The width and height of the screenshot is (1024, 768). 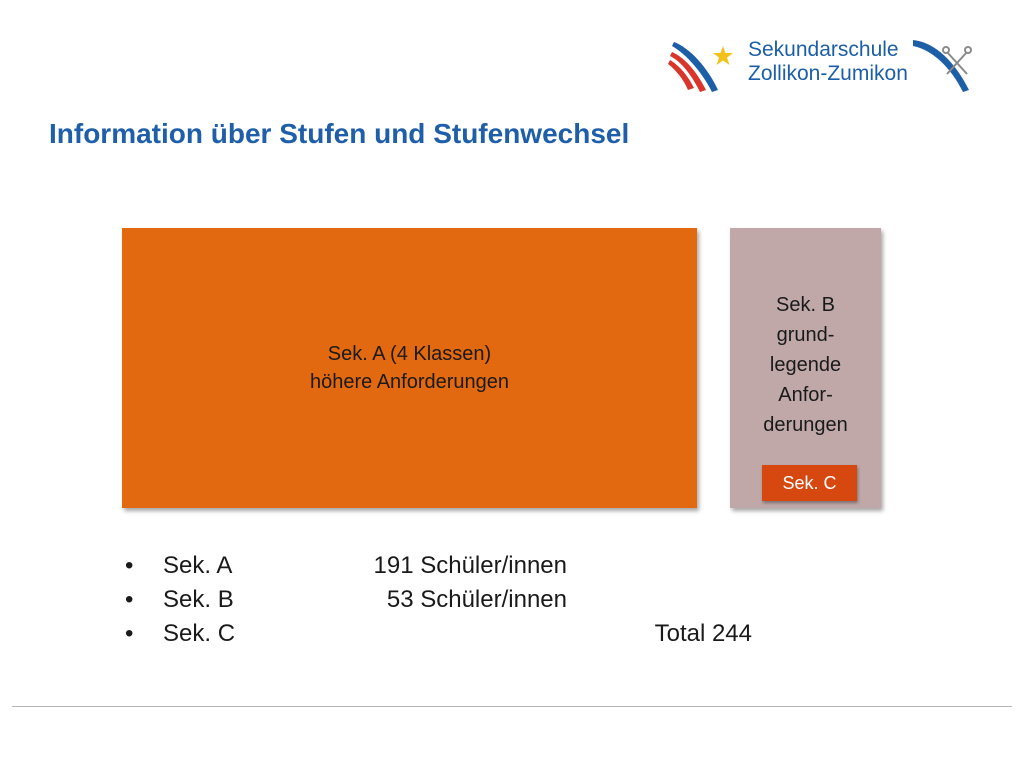 I want to click on level-label: Sek. C, so click(x=199, y=633).